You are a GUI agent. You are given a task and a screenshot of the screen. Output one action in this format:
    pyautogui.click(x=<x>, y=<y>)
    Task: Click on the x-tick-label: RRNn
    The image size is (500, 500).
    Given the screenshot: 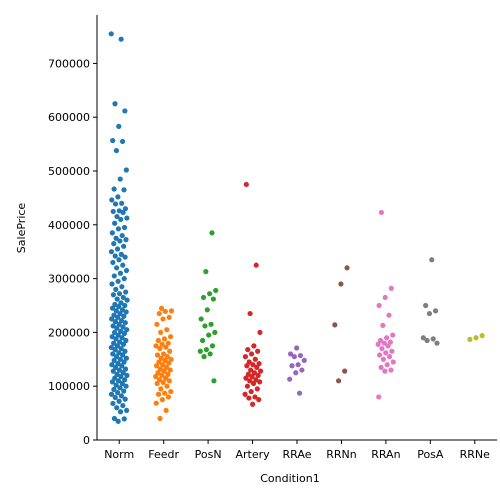 What is the action you would take?
    pyautogui.click(x=341, y=454)
    